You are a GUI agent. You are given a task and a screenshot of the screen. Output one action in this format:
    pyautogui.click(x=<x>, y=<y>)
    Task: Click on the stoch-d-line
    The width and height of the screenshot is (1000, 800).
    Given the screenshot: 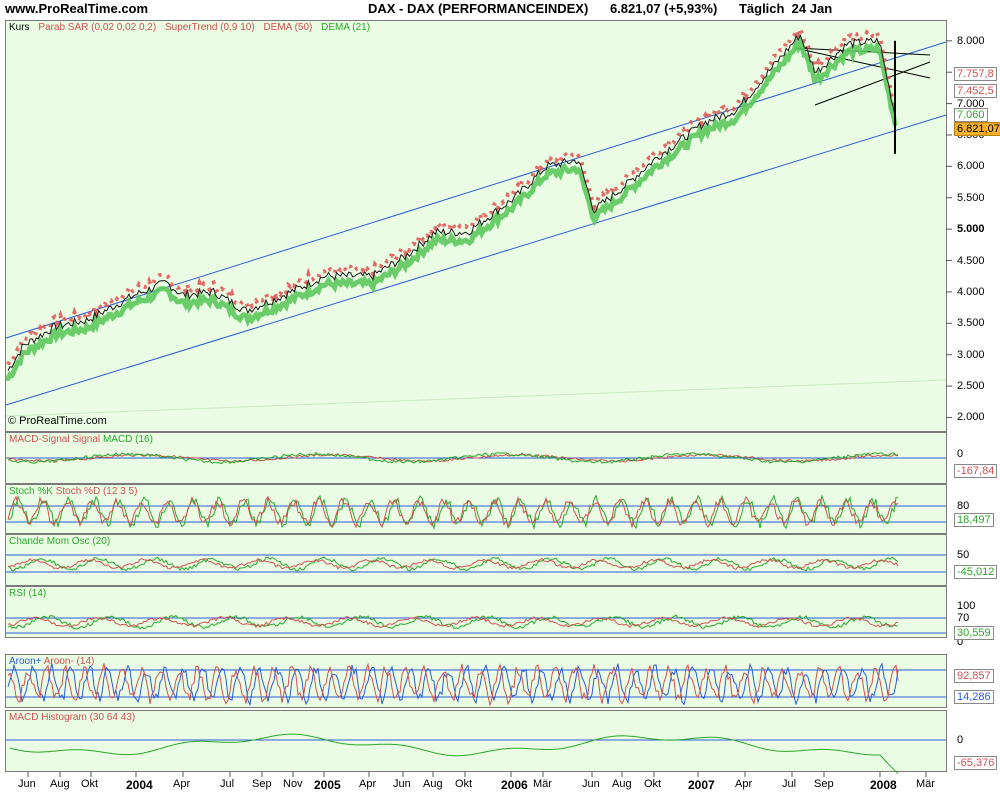 What is the action you would take?
    pyautogui.click(x=453, y=512)
    